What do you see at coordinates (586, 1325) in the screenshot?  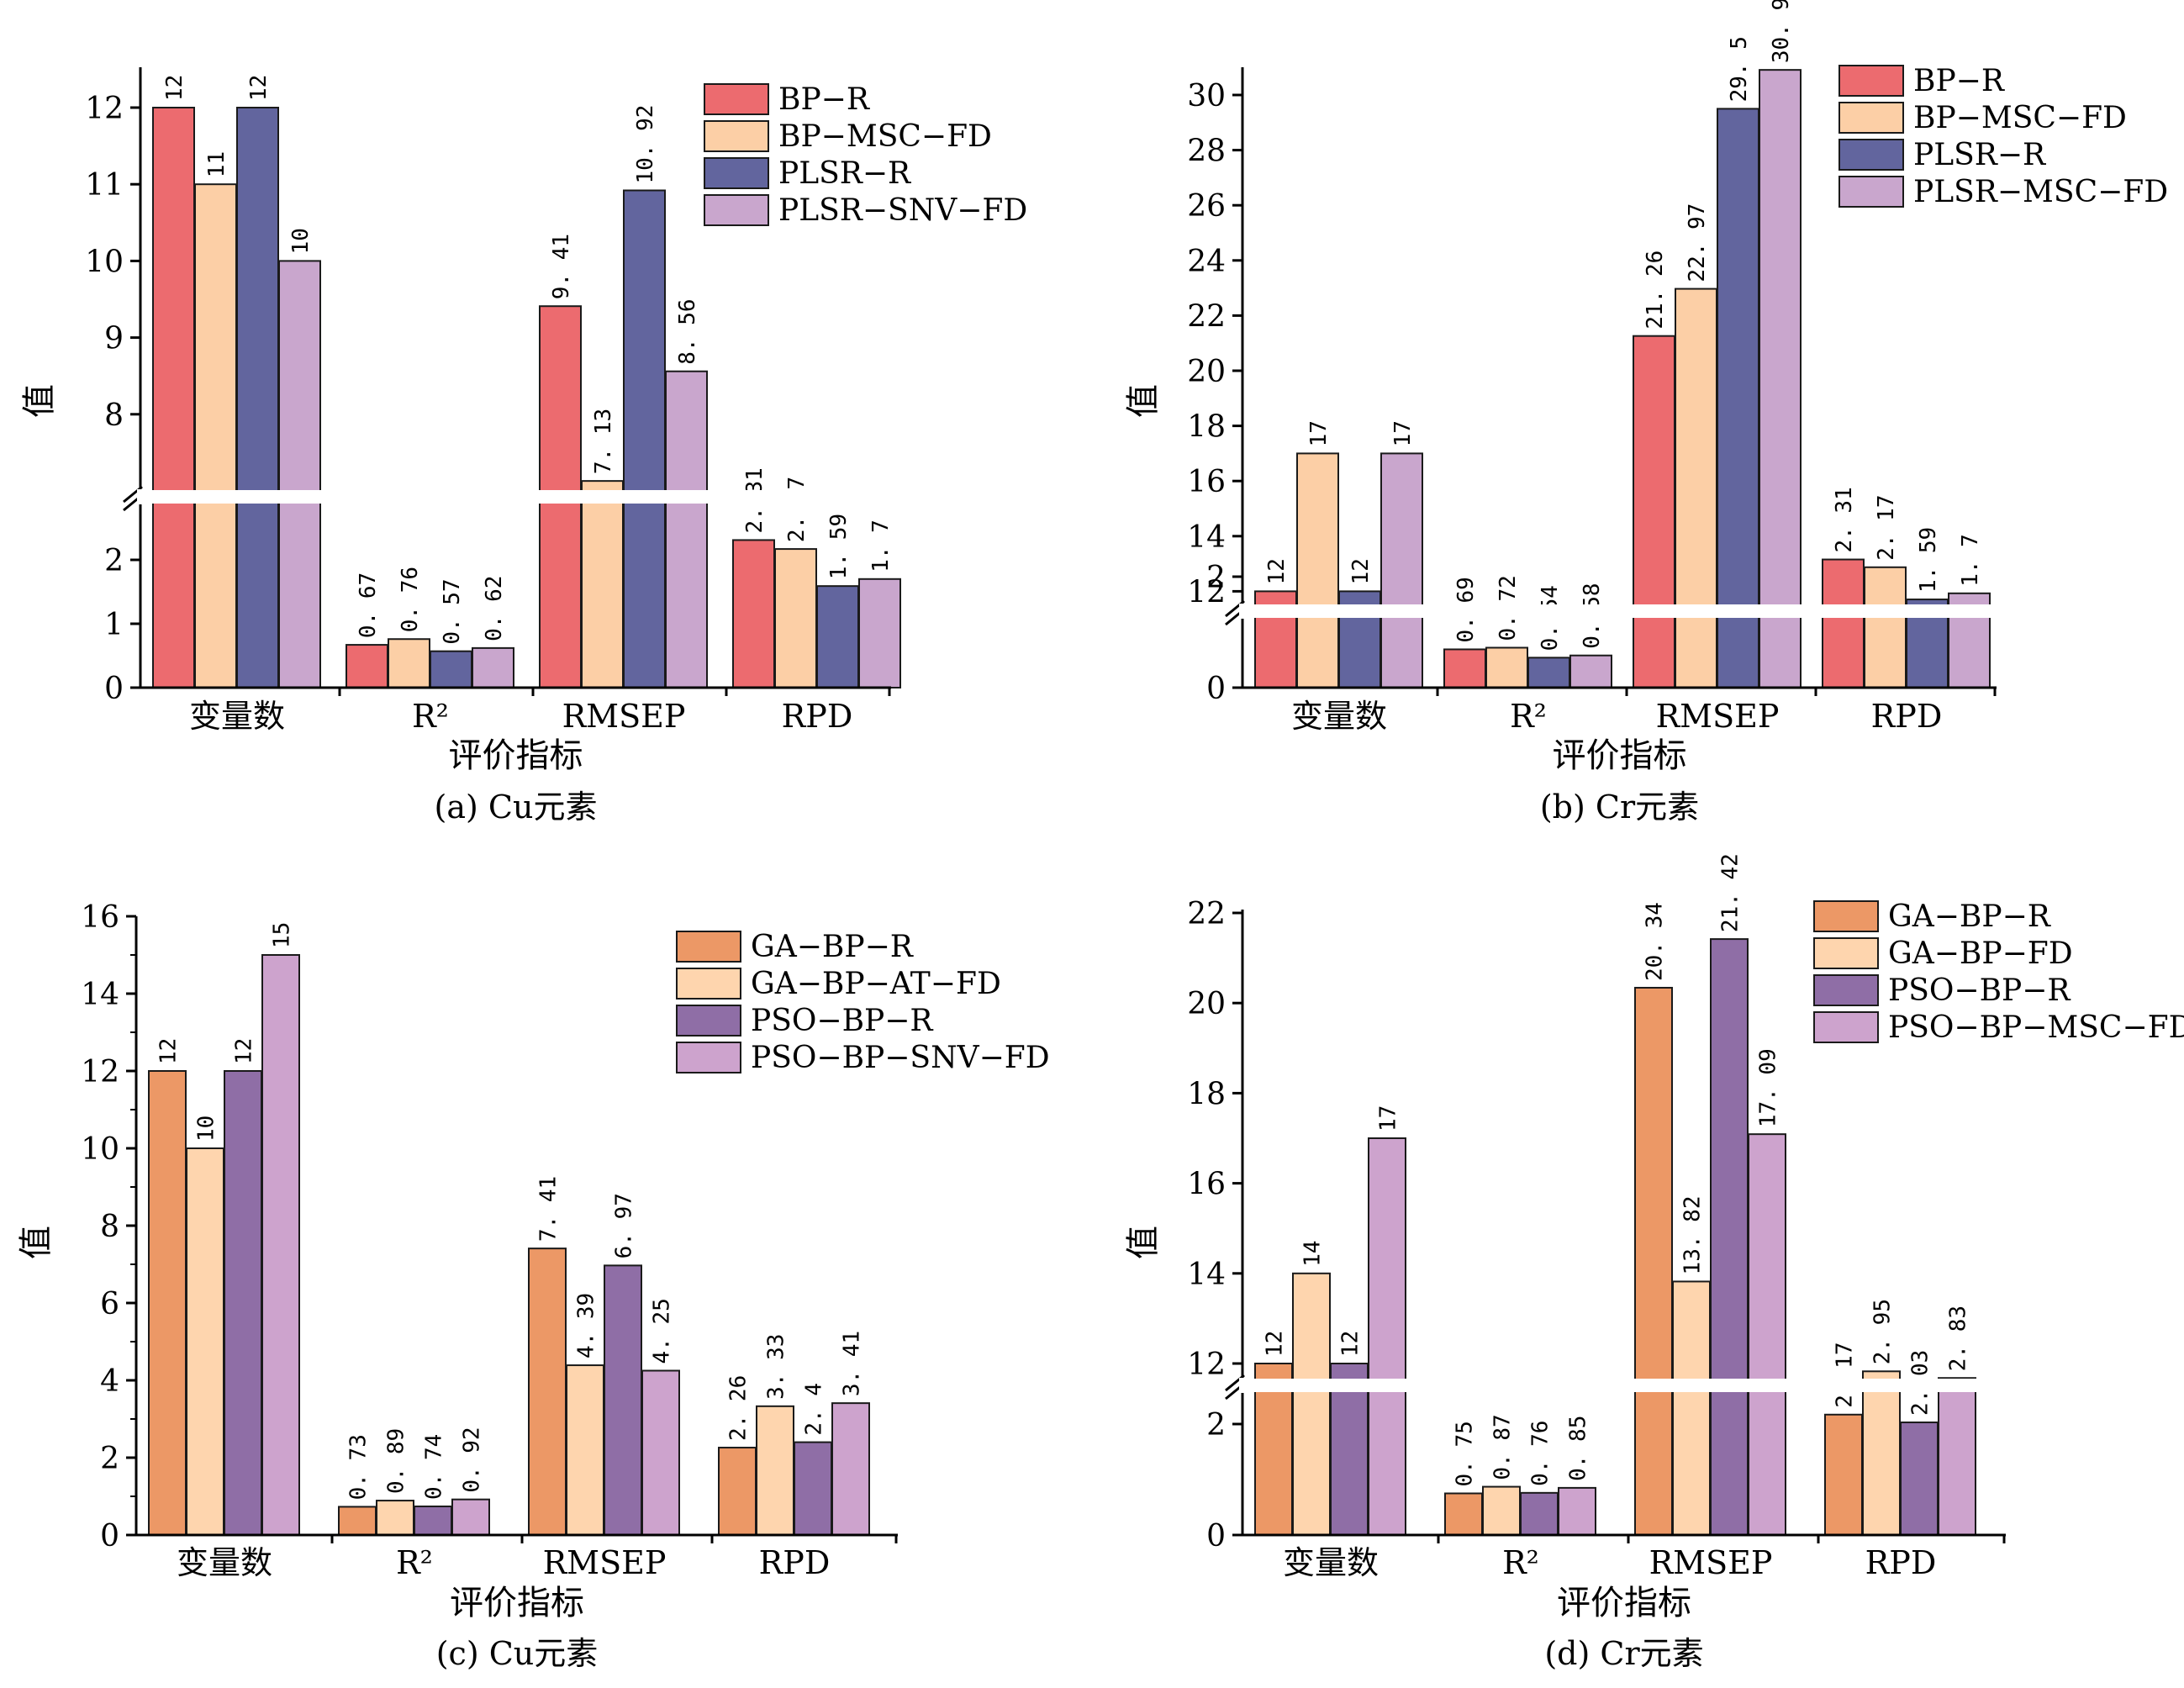 I see `data-label: 4. 39` at bounding box center [586, 1325].